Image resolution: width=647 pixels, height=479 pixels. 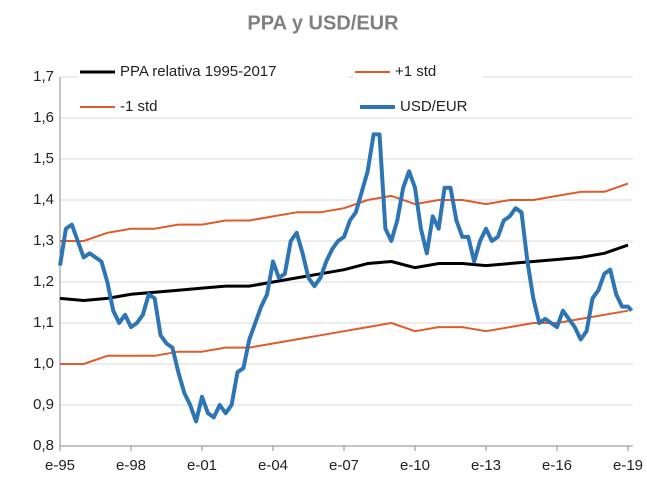 What do you see at coordinates (43, 404) in the screenshot?
I see `y-tick-label: 0,9` at bounding box center [43, 404].